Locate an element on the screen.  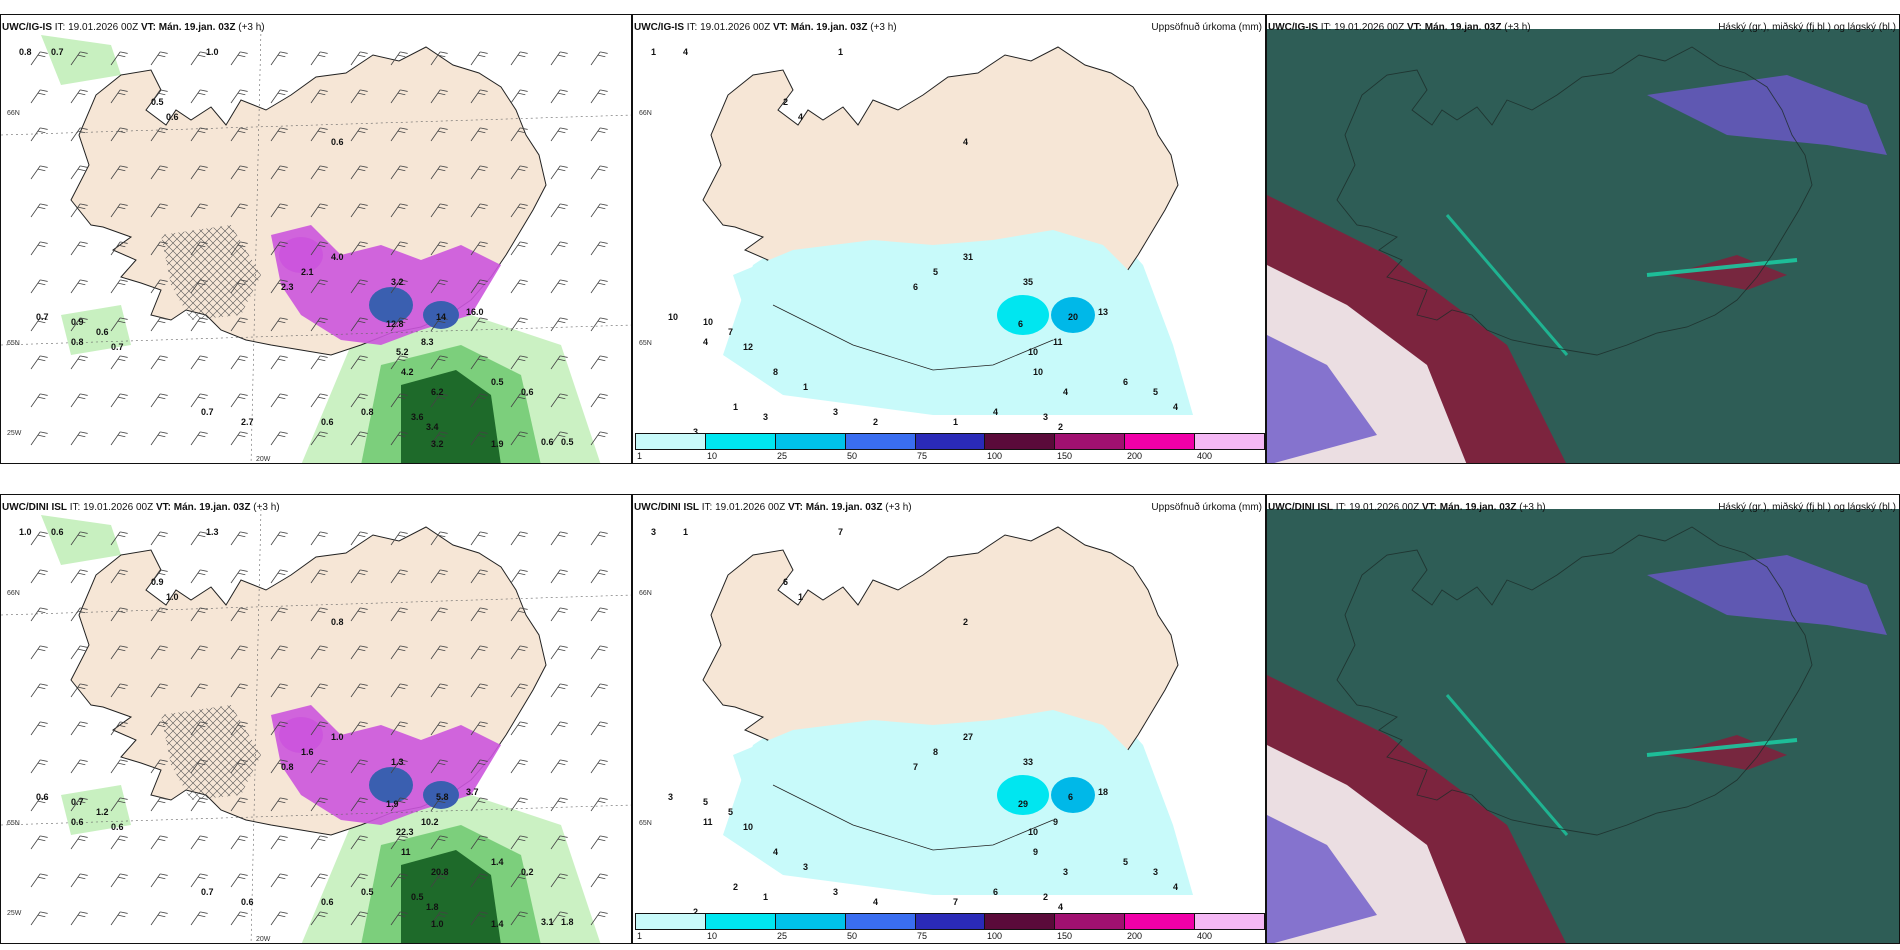
value-label: 1 is located at coordinates (735, 407).